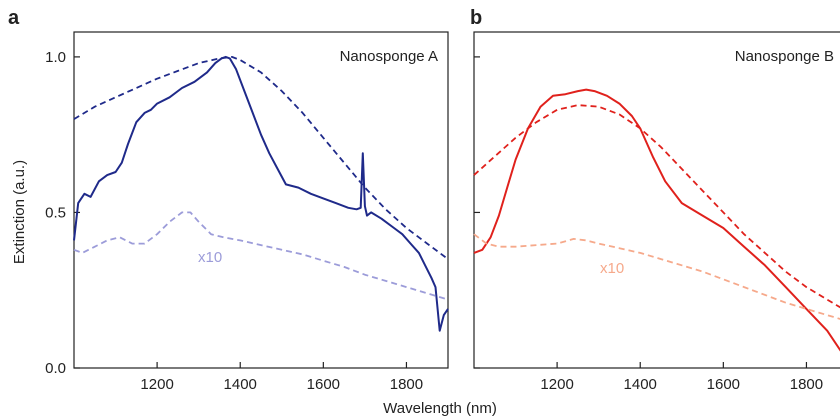 The image size is (840, 419). Describe the element at coordinates (55, 212) in the screenshot. I see `y-tick-label-0.5: 0.5` at that location.